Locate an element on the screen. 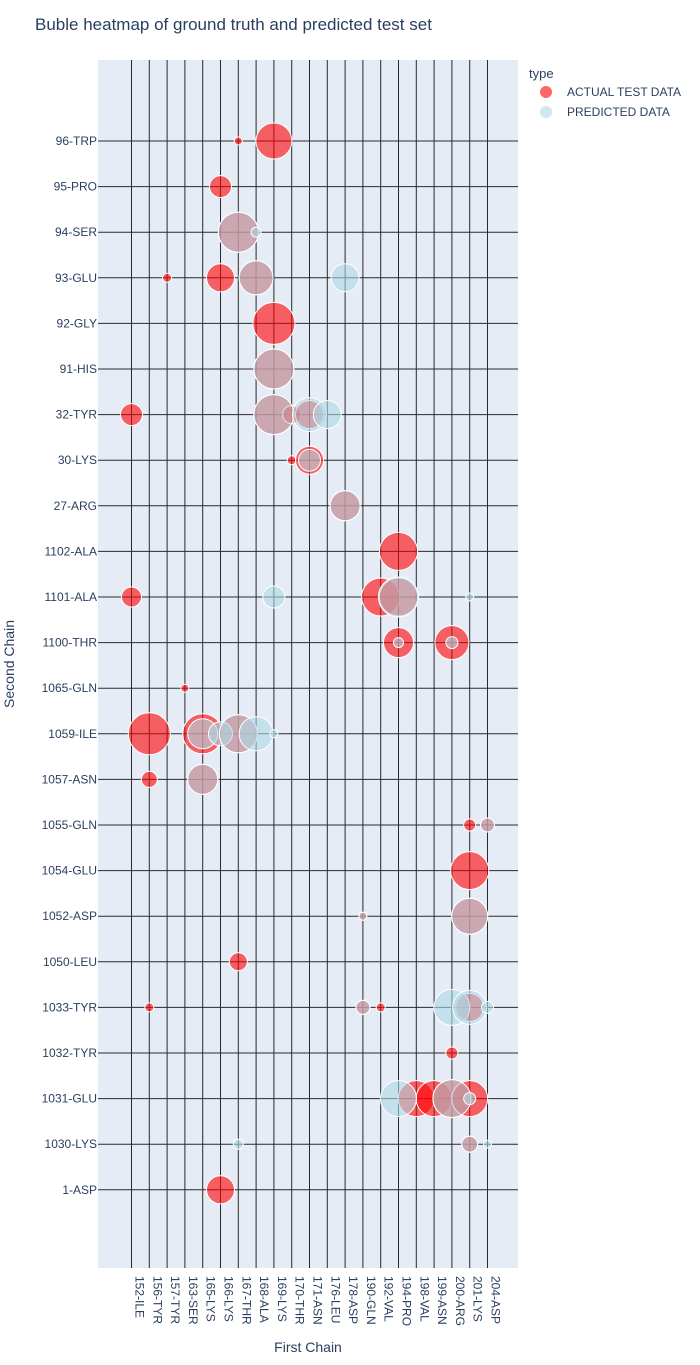 Image resolution: width=700 pixels, height=1365 pixels. x-tick-label: 163-SER is located at coordinates (193, 1300).